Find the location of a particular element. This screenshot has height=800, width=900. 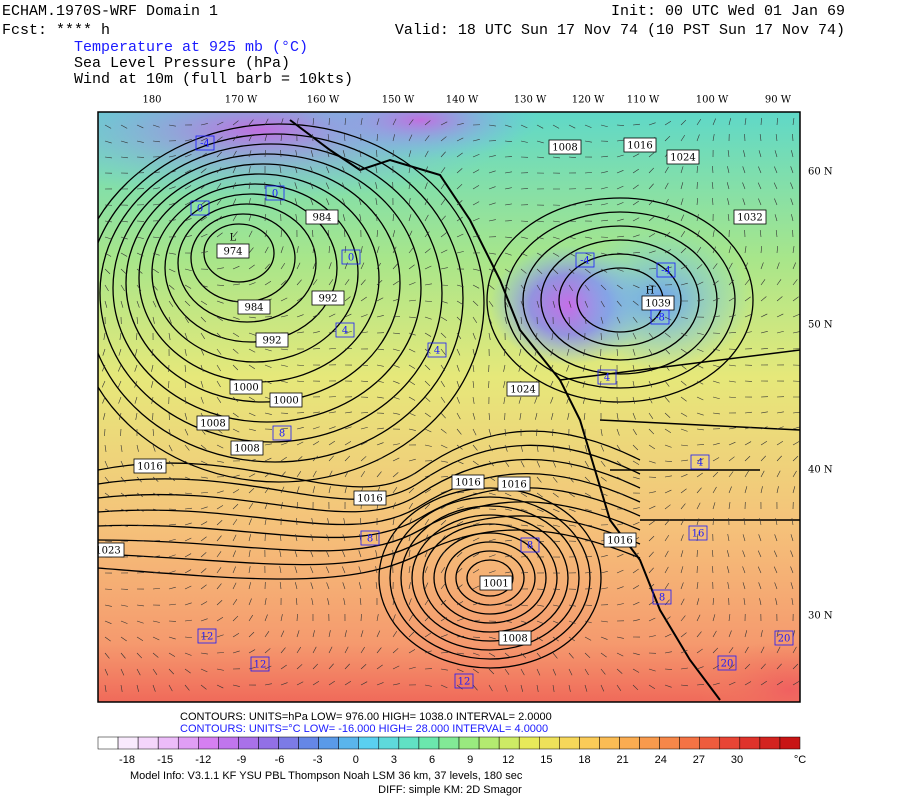

colorbar-tick-label: -15 is located at coordinates (165, 760).